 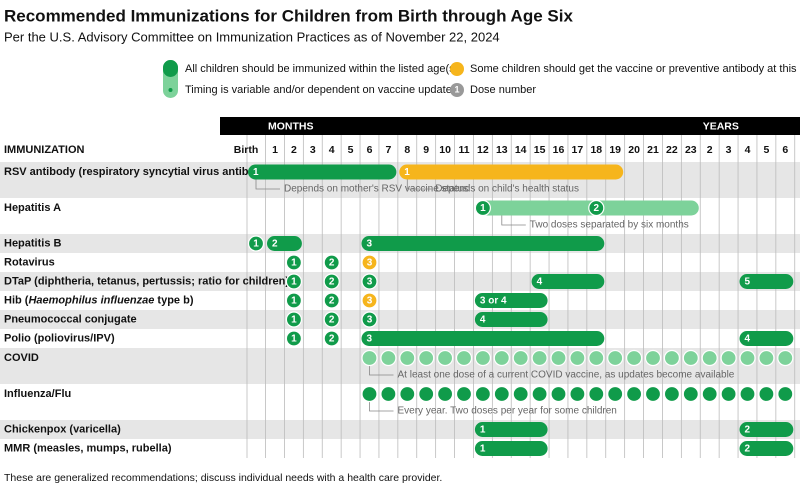 What do you see at coordinates (21, 358) in the screenshot?
I see `row-label: COVID` at bounding box center [21, 358].